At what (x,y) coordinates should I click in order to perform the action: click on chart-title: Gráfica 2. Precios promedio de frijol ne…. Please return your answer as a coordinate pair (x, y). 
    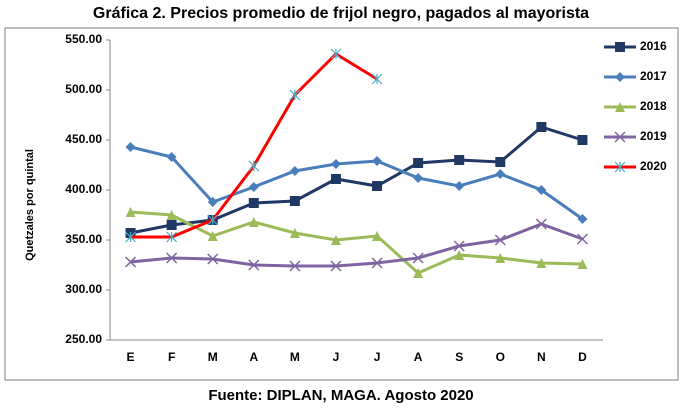
    Looking at the image, I should click on (341, 13).